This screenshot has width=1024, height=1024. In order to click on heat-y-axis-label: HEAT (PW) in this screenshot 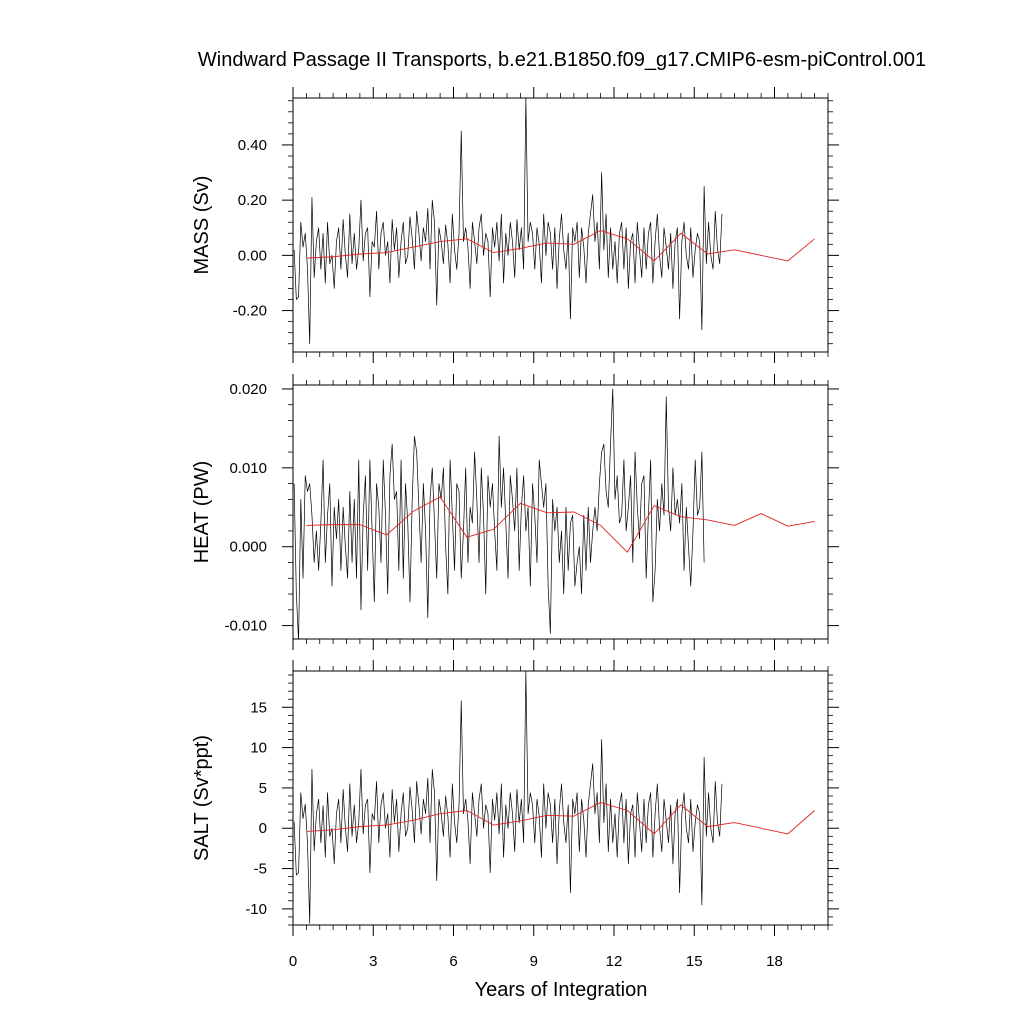, I will do `click(202, 512)`.